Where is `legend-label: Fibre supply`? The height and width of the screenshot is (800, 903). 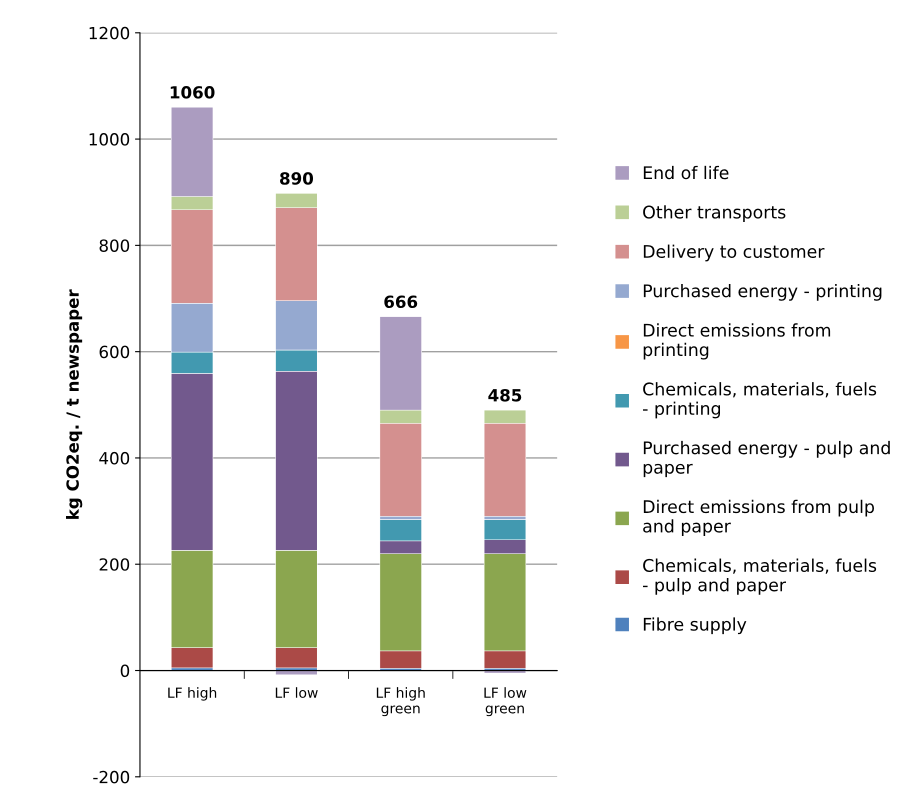
legend-label: Fibre supply is located at coordinates (695, 625).